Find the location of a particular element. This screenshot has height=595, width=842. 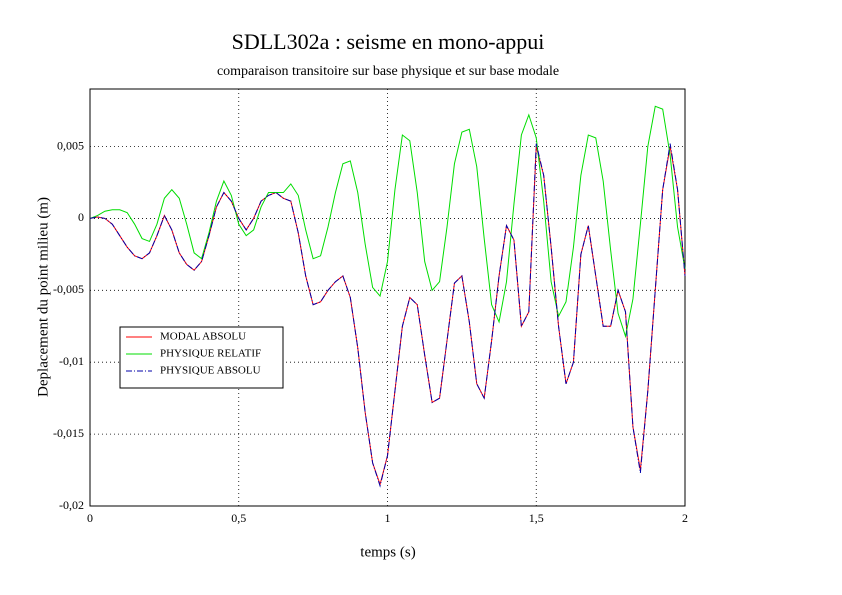

x-tick-label: 2 is located at coordinates (685, 518).